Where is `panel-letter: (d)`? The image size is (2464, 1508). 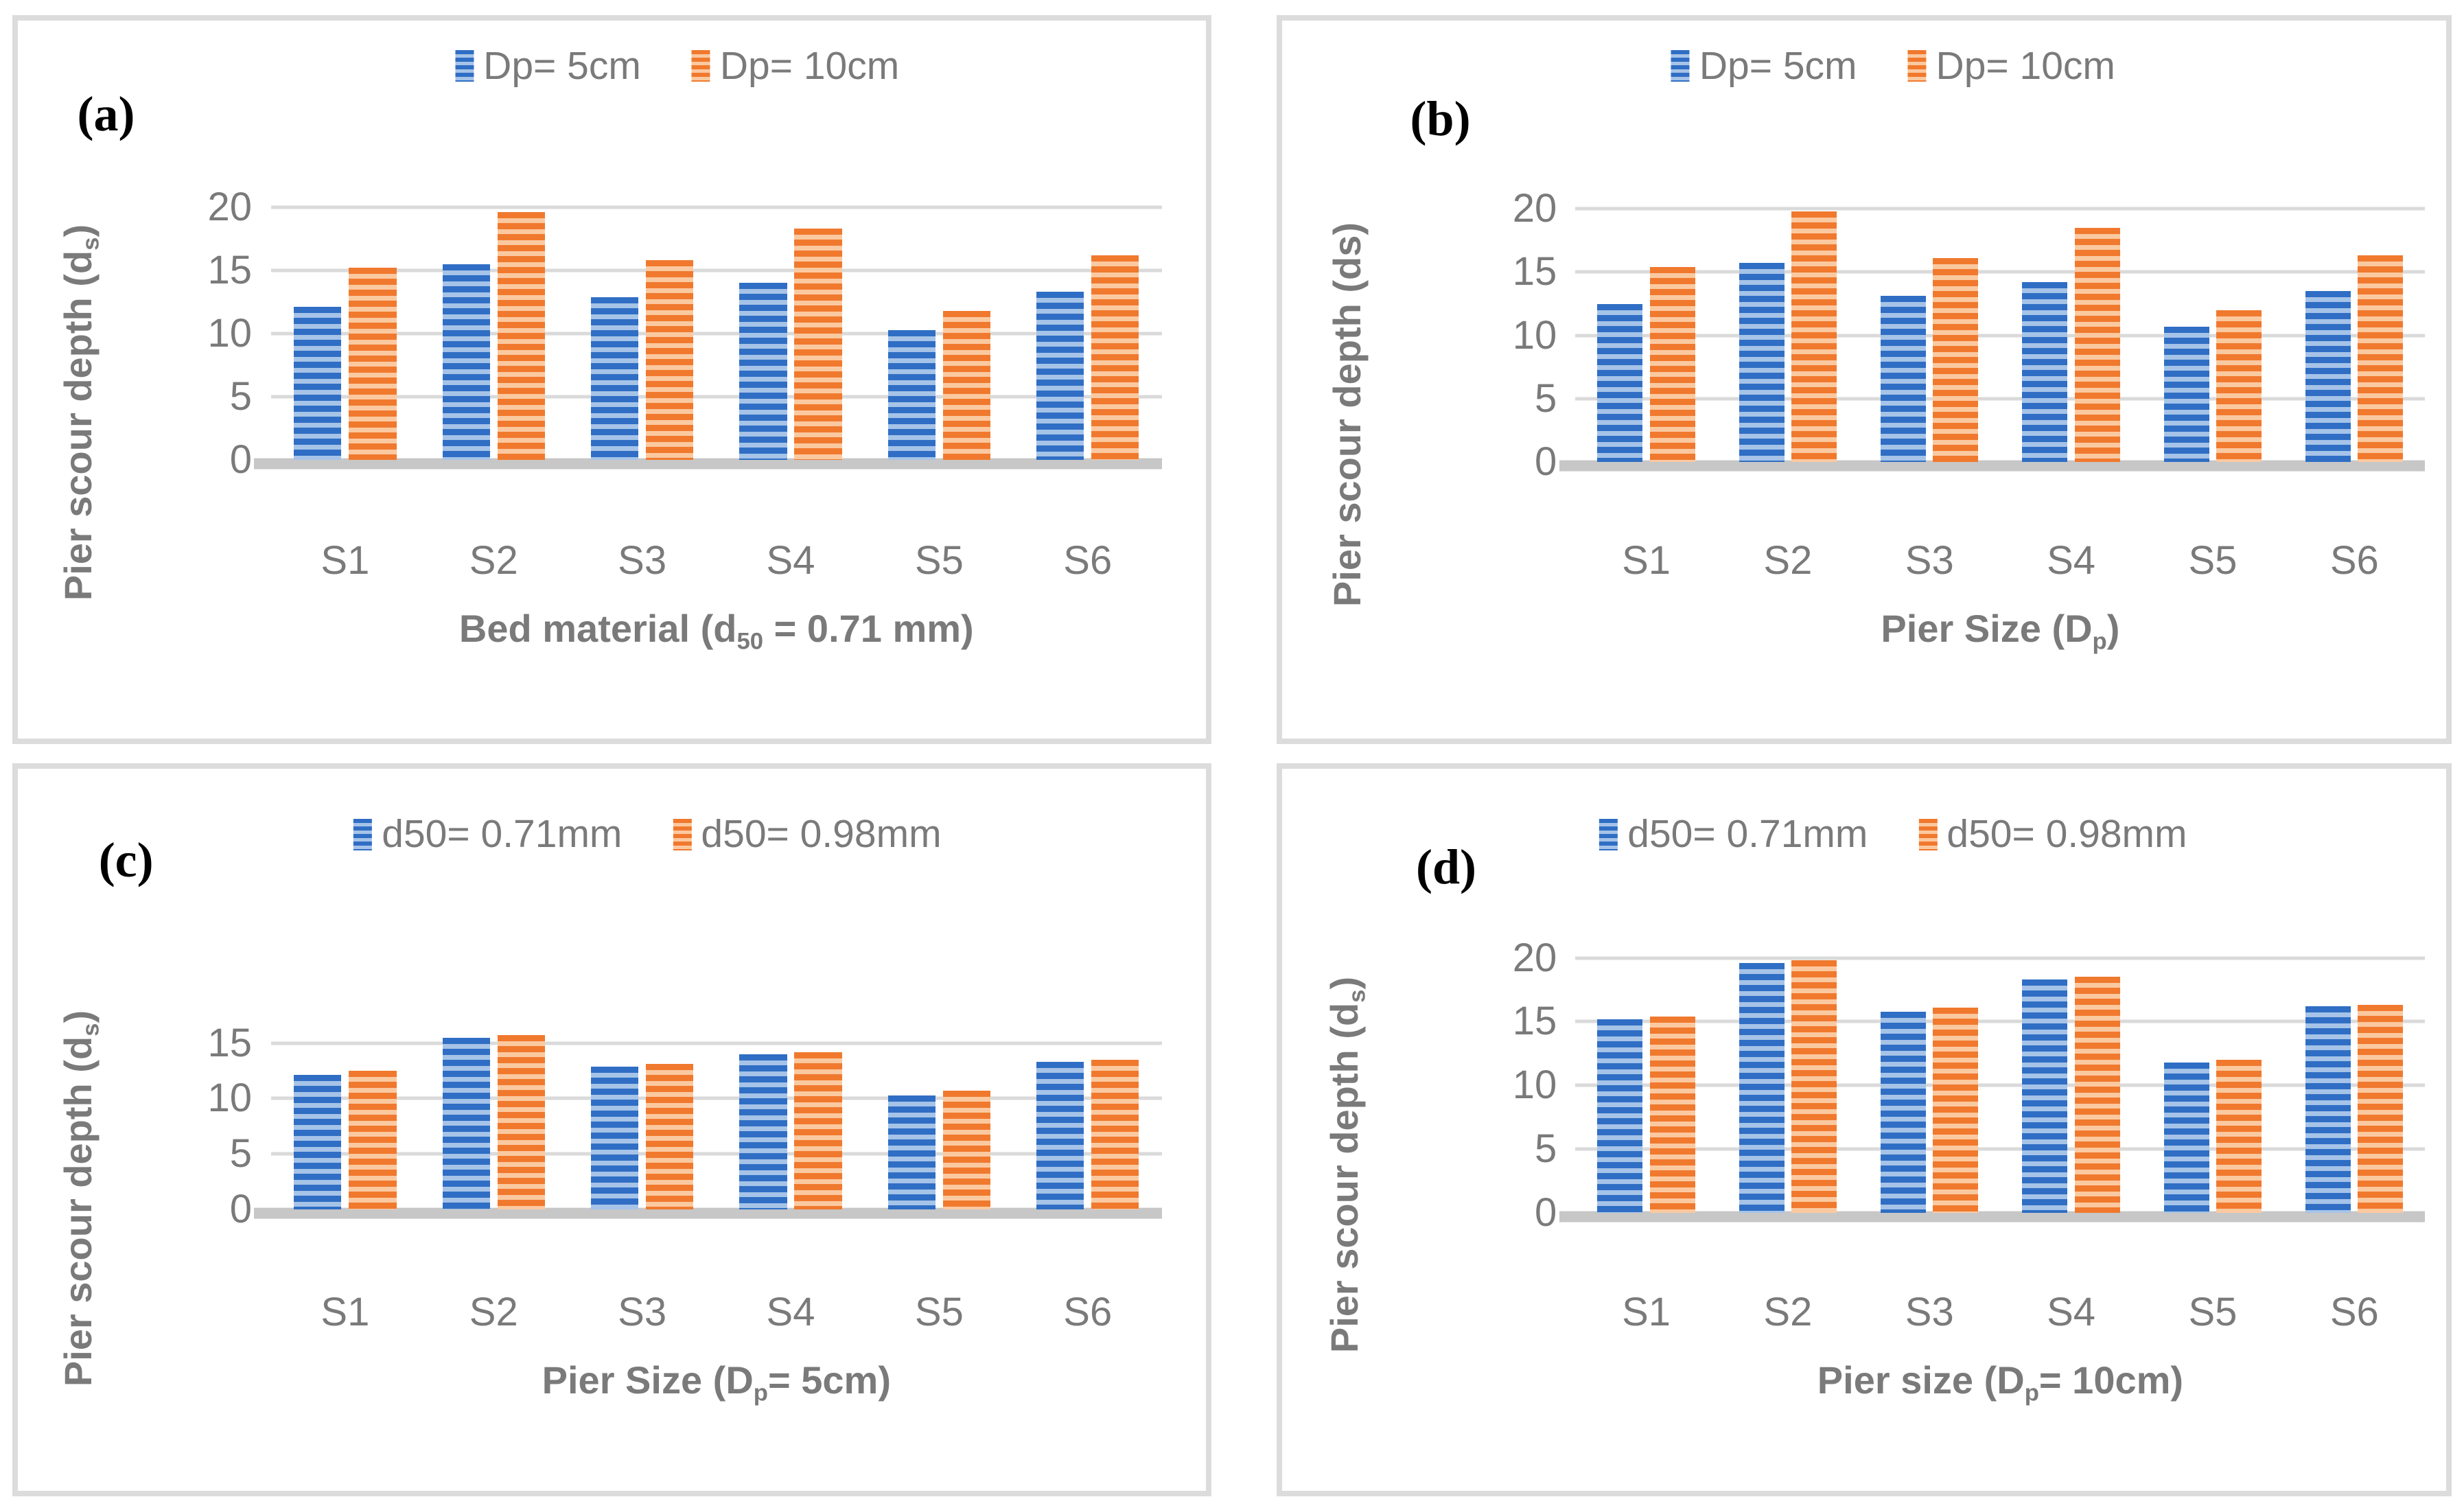
panel-letter: (d) is located at coordinates (1446, 867).